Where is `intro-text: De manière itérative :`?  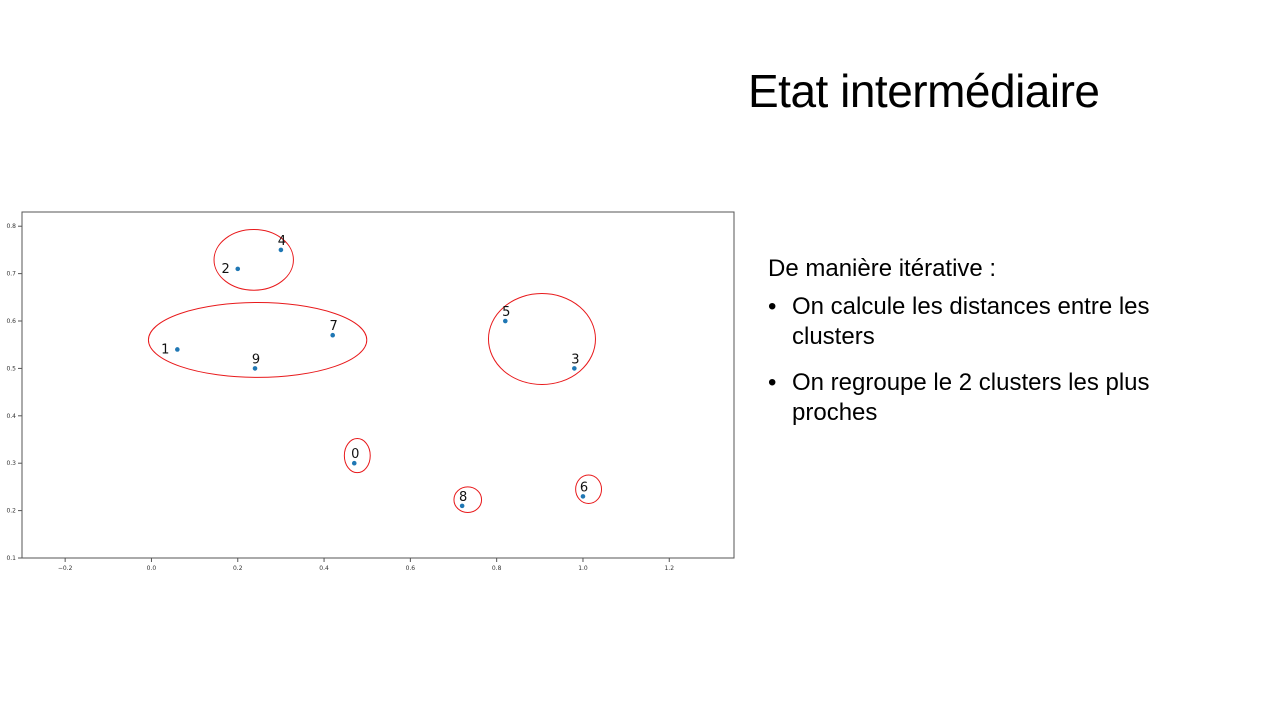 intro-text: De manière itérative : is located at coordinates (882, 268).